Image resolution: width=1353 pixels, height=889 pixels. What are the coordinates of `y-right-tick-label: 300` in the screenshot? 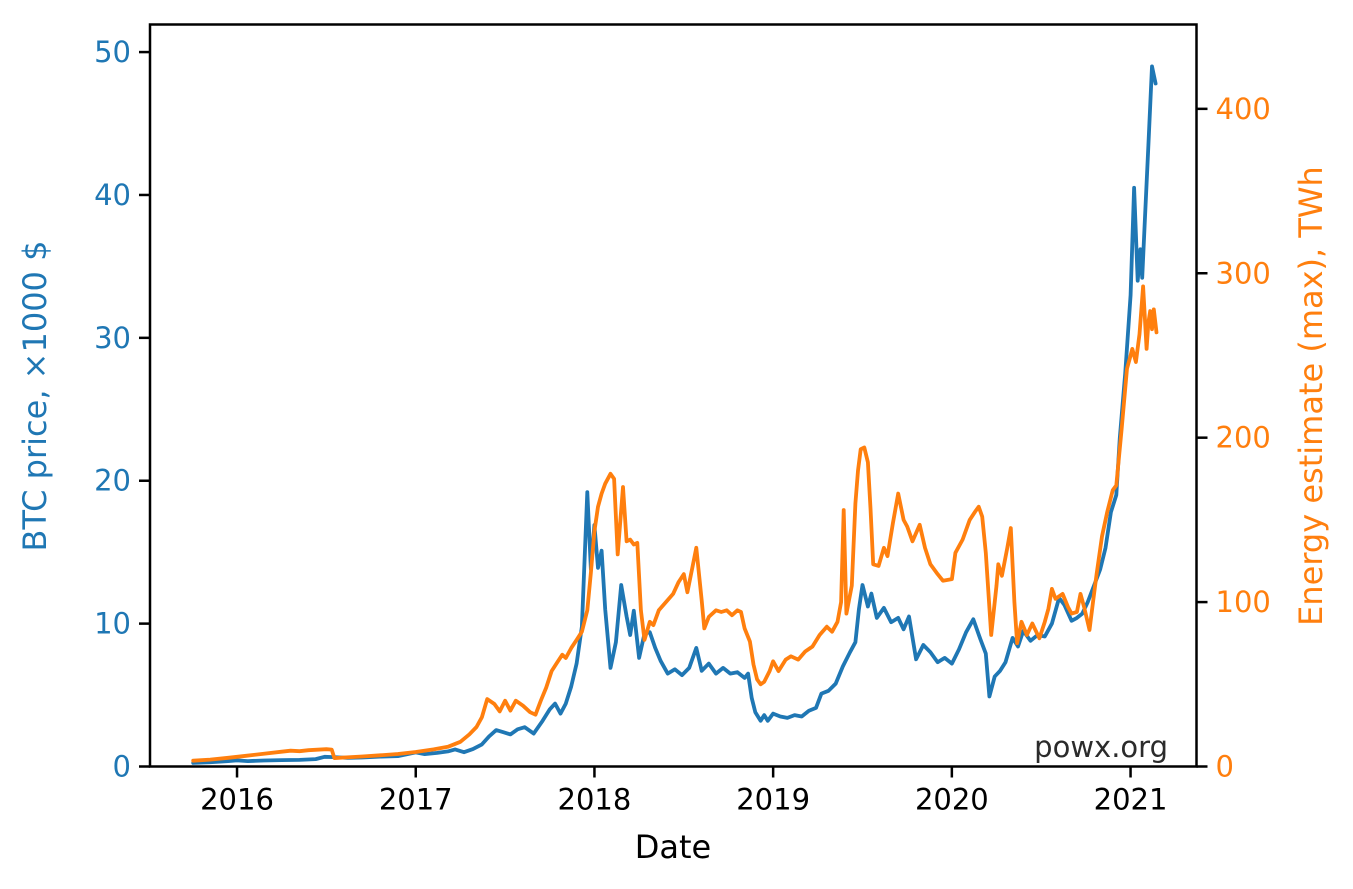 It's located at (1243, 273).